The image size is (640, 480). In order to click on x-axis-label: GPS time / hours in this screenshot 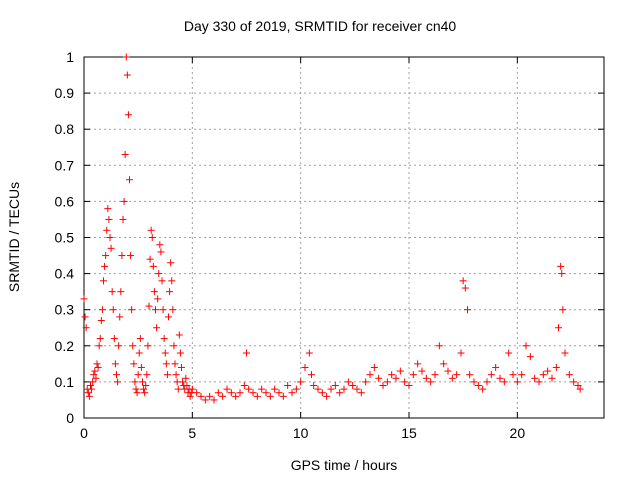, I will do `click(344, 465)`.